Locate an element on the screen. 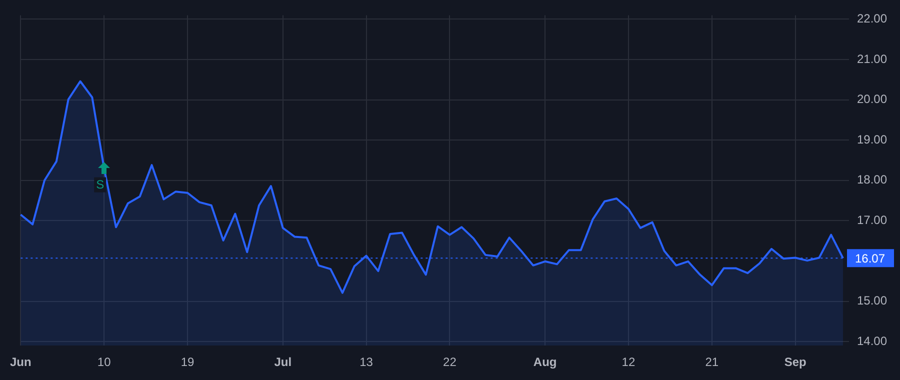 This screenshot has height=380, width=900. x-tick-label: 21 is located at coordinates (712, 362).